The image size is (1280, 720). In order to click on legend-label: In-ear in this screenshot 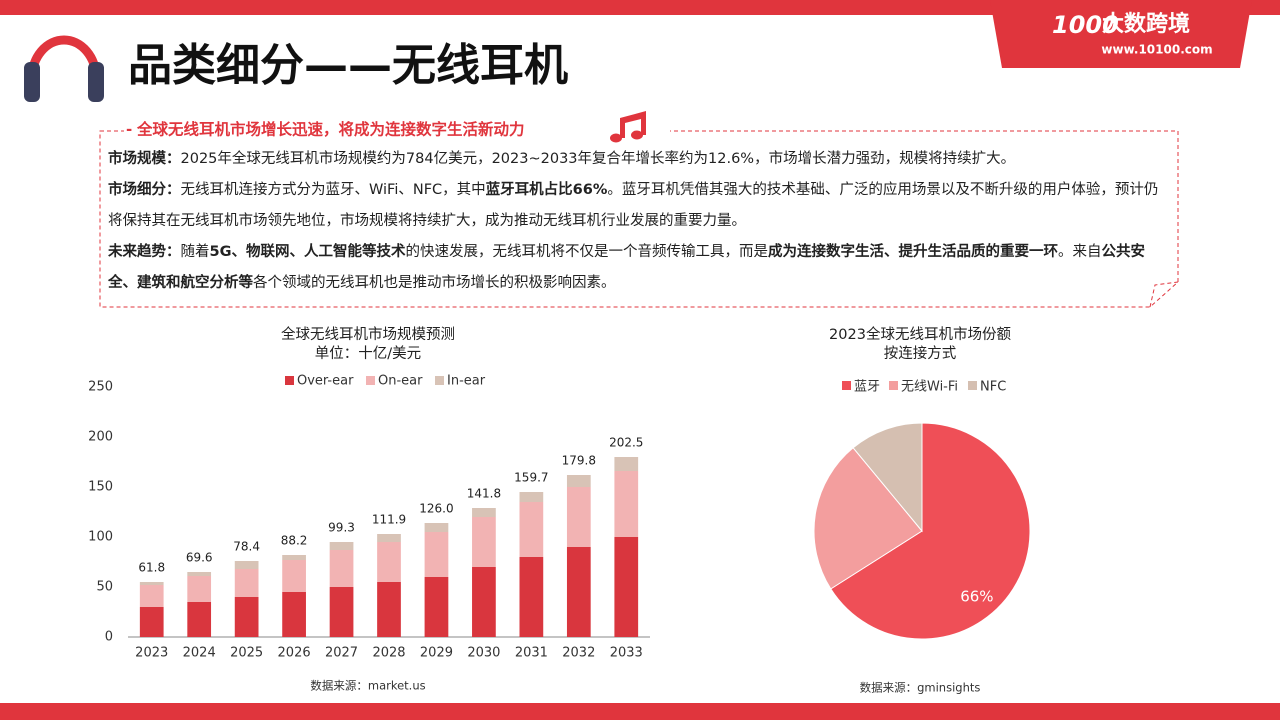, I will do `click(466, 381)`.